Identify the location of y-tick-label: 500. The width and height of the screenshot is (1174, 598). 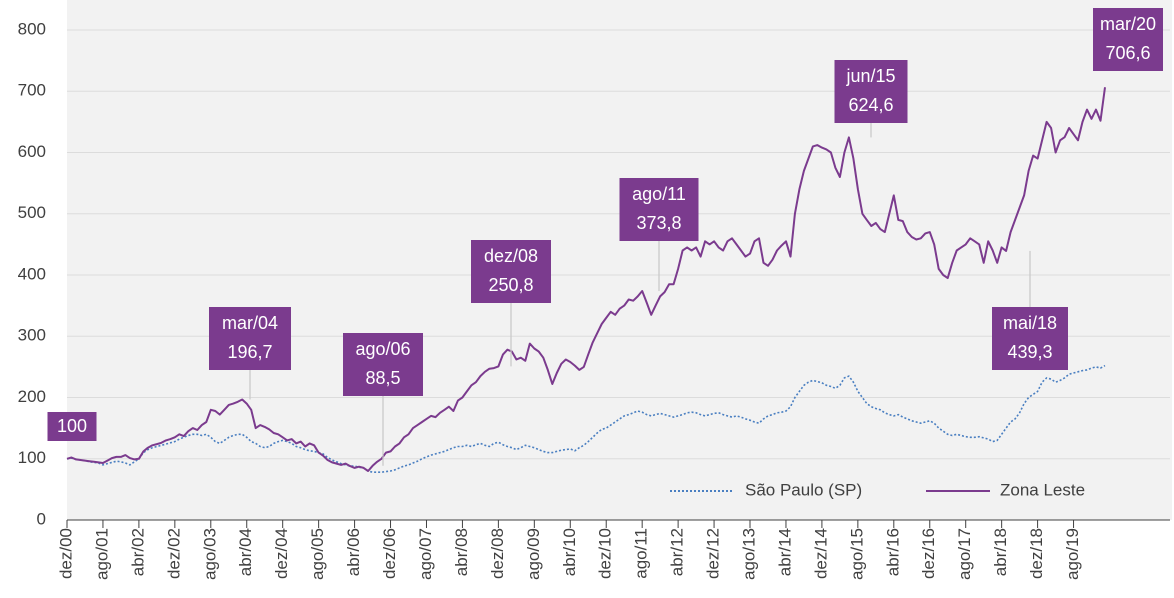
(32, 212).